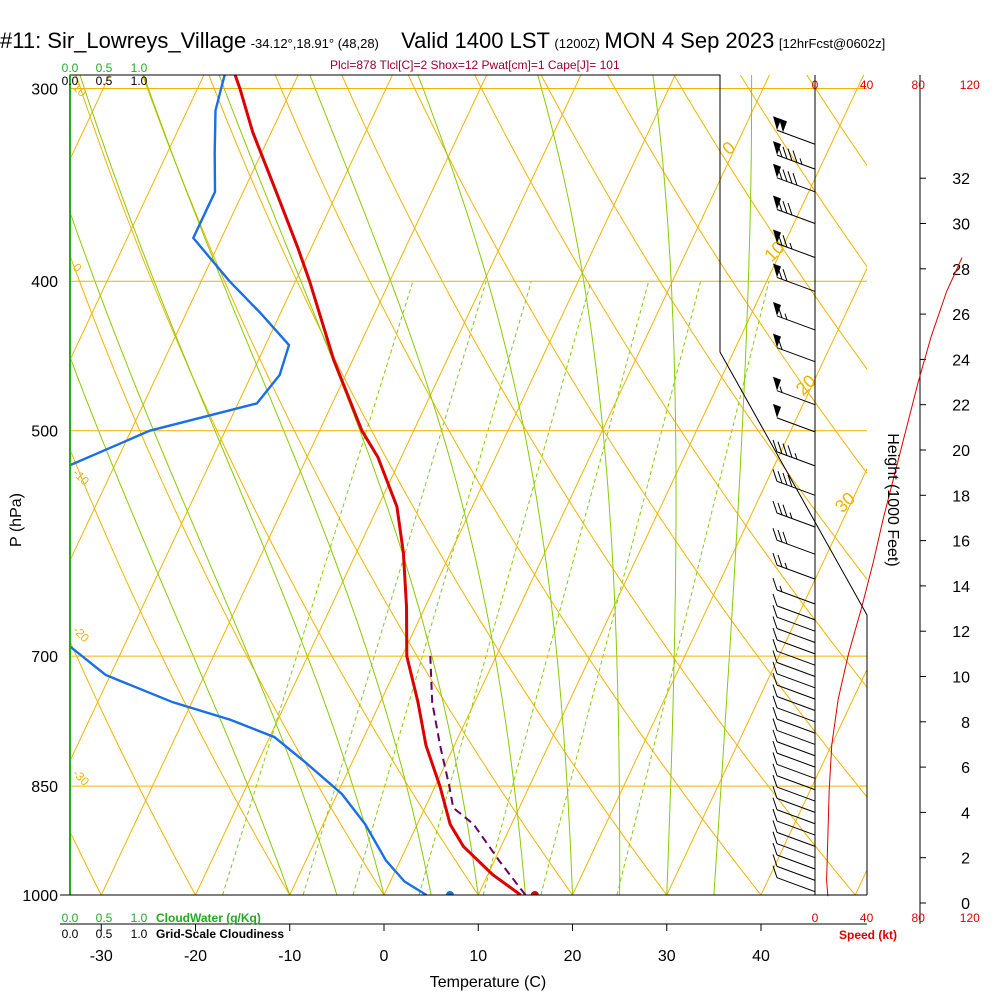  What do you see at coordinates (965, 904) in the screenshot?
I see `height-tick-label: 0` at bounding box center [965, 904].